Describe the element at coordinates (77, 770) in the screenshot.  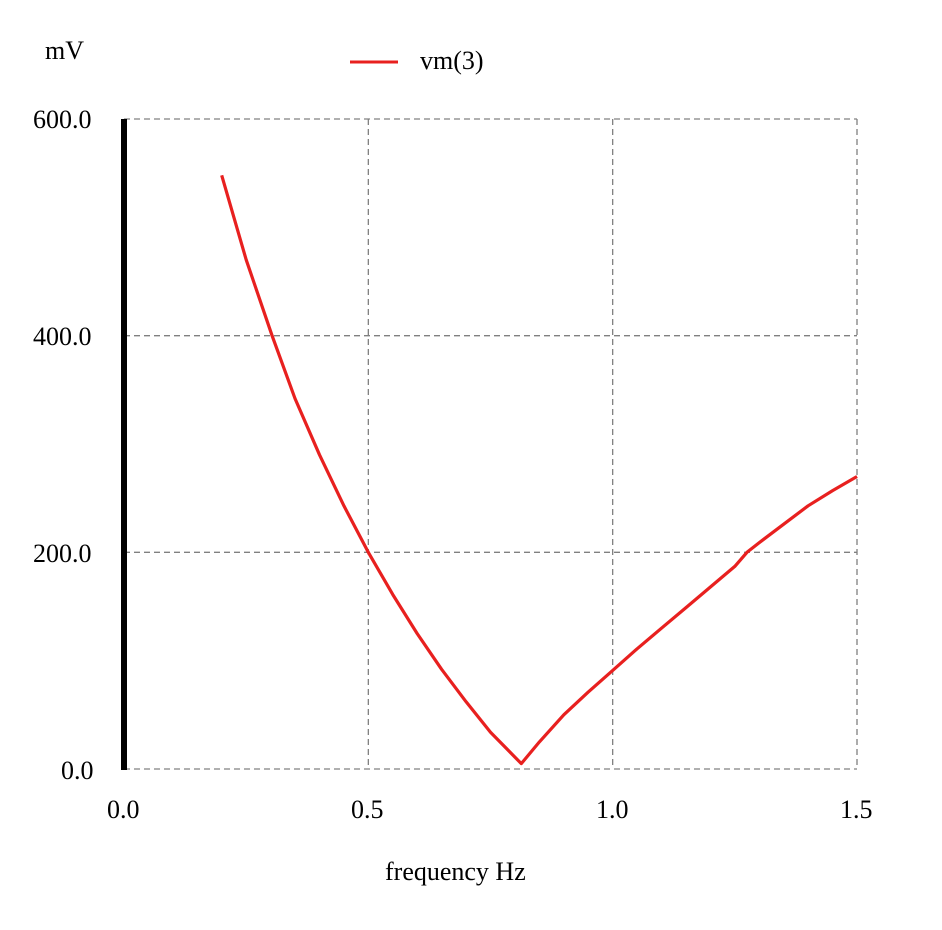
I see `y-tick-0: 0.0` at that location.